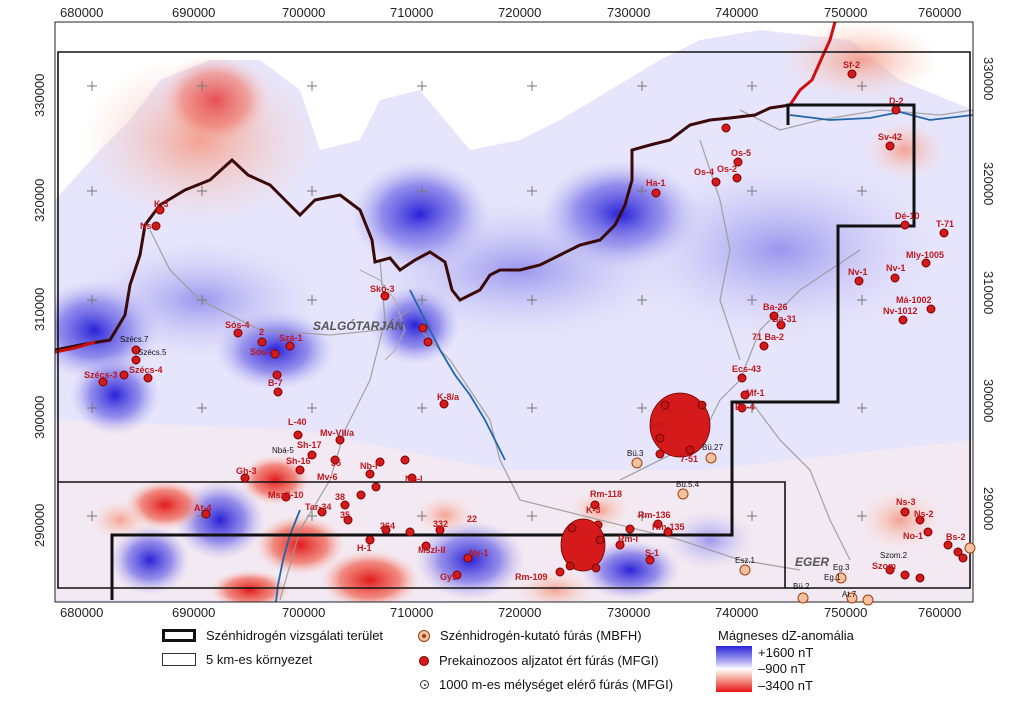 The image size is (1023, 724). I want to click on color-ramp, so click(734, 669).